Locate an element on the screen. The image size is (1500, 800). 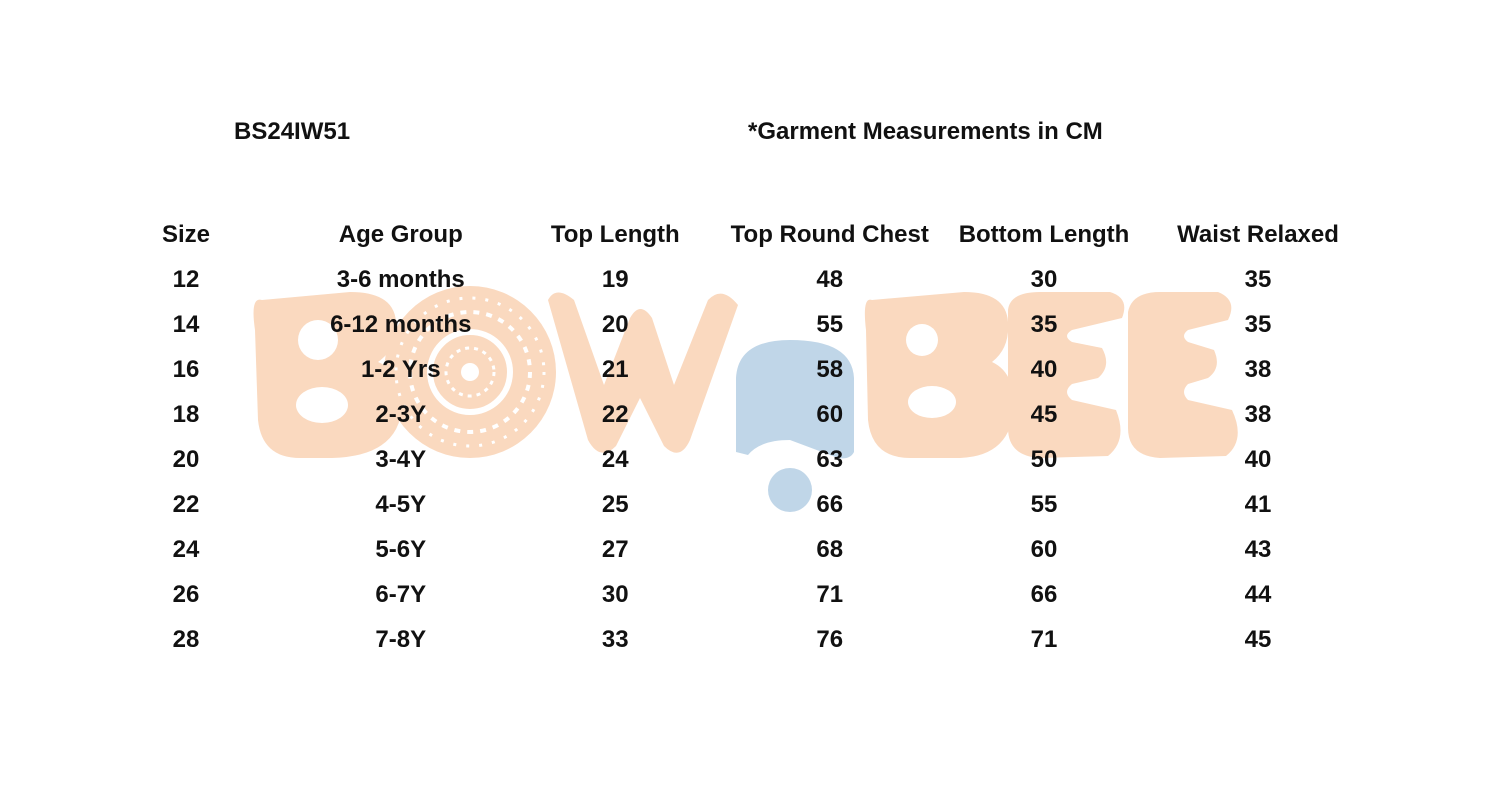
cell-size: 16 is located at coordinates (186, 369).